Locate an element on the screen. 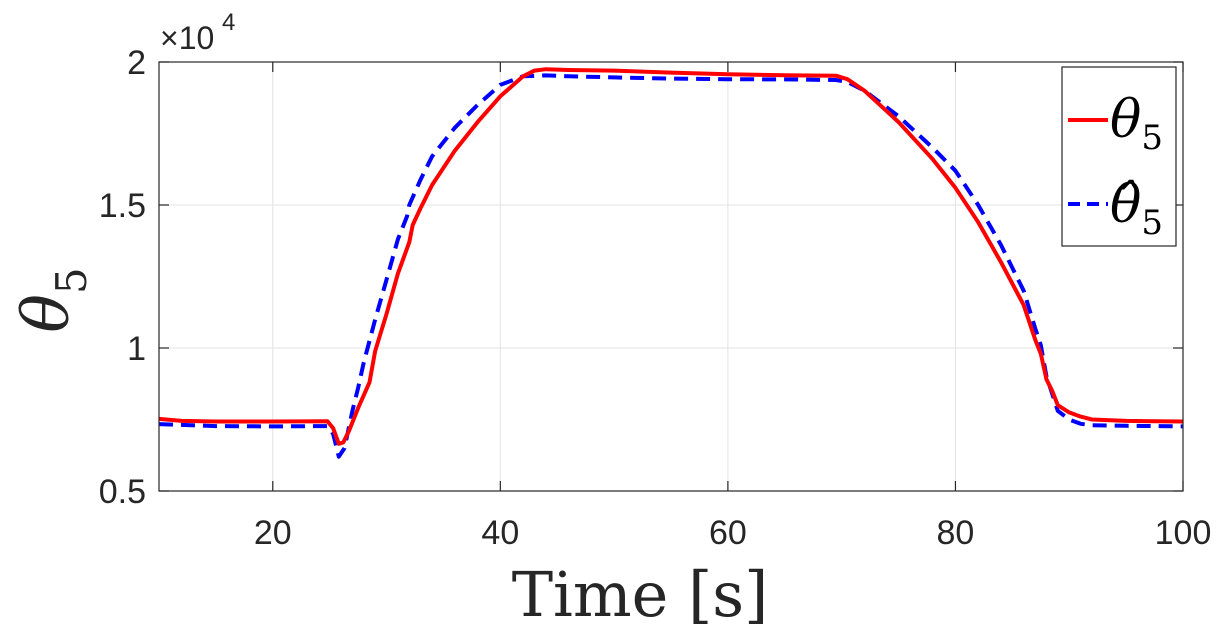  legend-entry-theta5: θ5 is located at coordinates (1136, 124).